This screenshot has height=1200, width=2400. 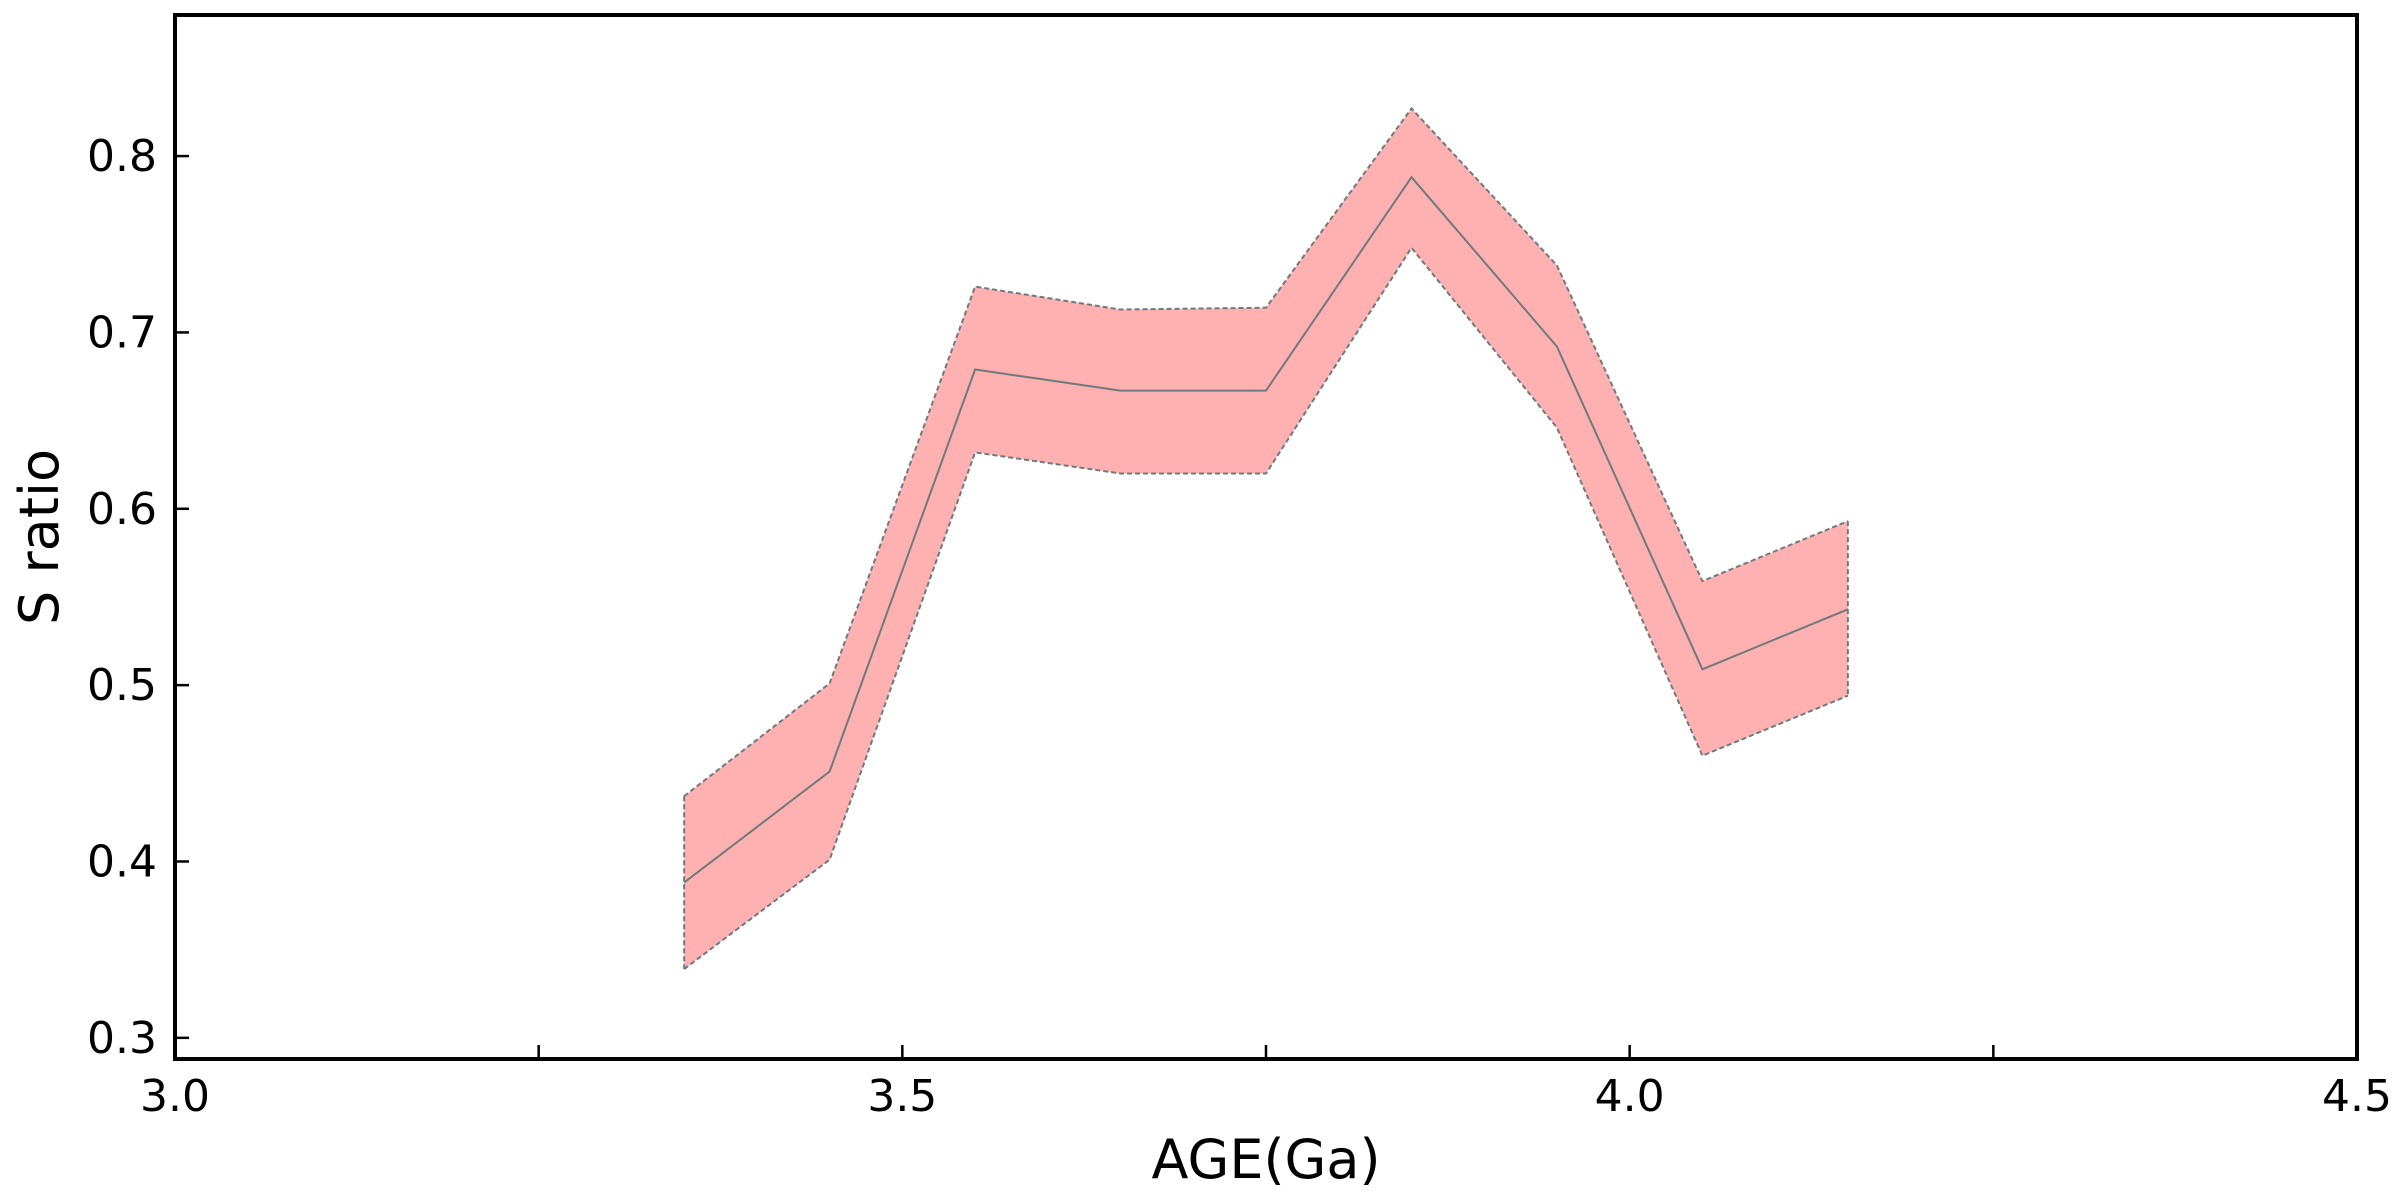 I want to click on x-axis-title: AGE(Ga), so click(x=1265, y=1159).